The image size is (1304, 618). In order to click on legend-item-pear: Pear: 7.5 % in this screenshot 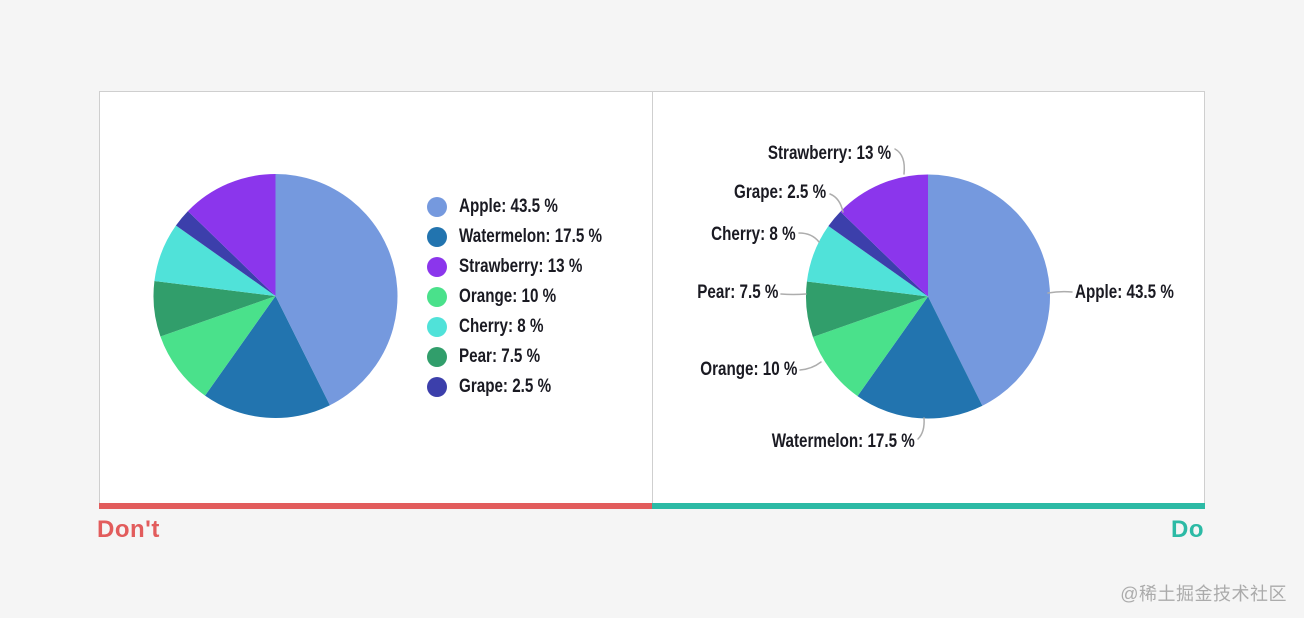, I will do `click(532, 357)`.